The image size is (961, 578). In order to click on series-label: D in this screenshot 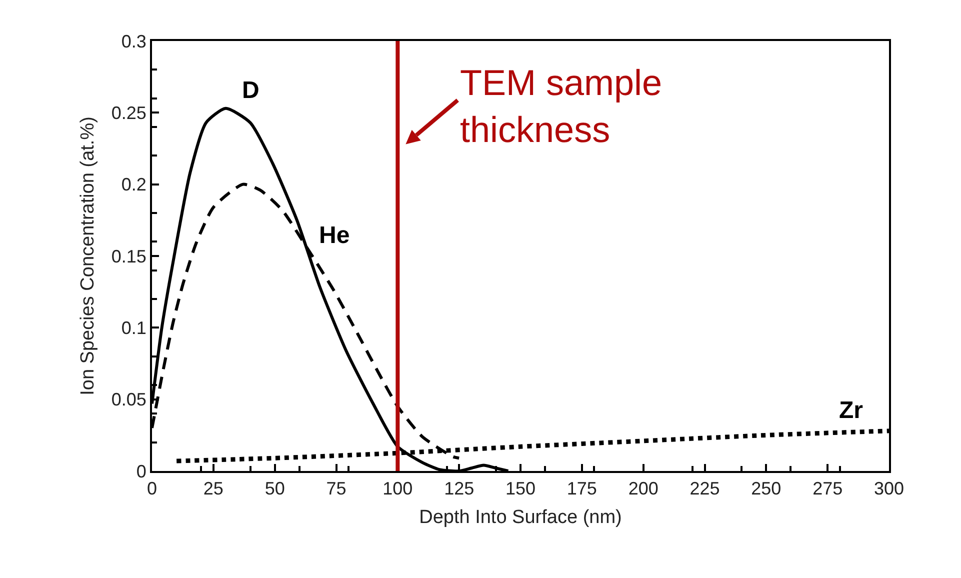, I will do `click(251, 90)`.